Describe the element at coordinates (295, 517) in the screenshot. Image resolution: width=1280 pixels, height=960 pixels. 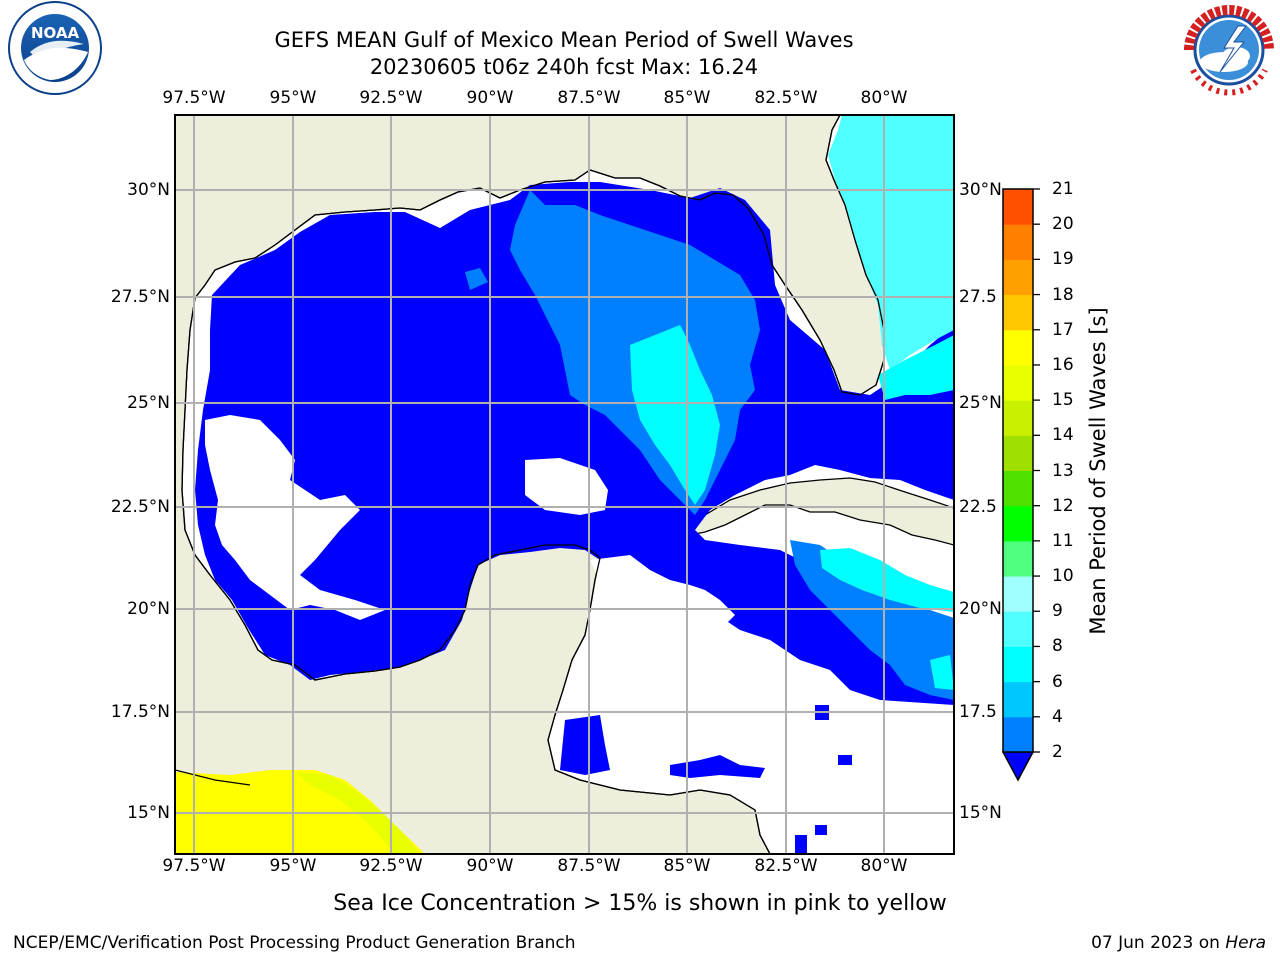
I see `no-data-west` at that location.